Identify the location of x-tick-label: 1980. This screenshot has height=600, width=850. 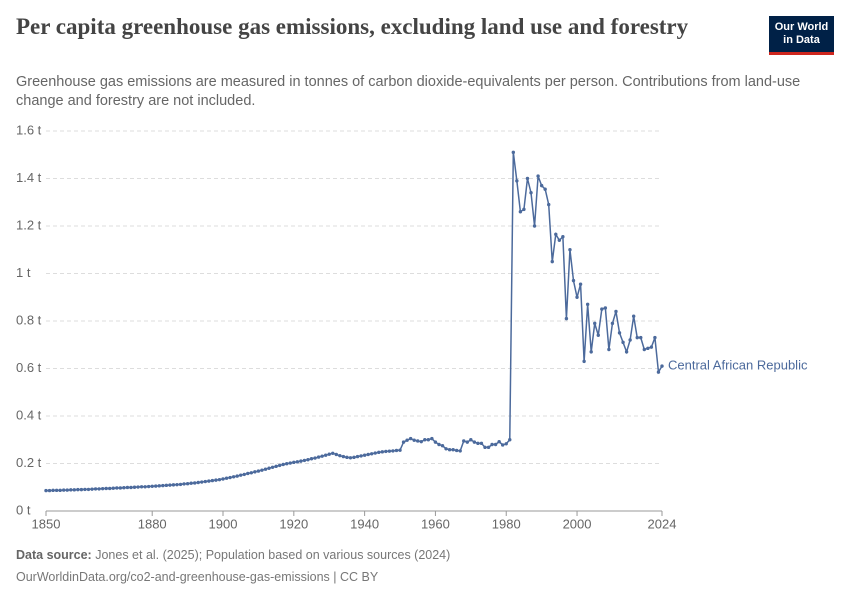
(506, 523).